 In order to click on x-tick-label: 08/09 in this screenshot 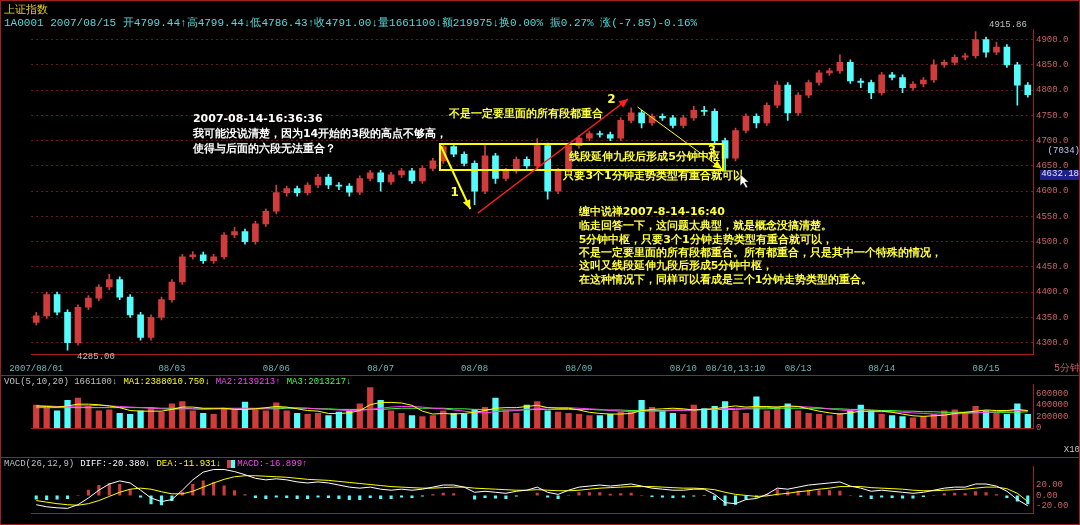, I will do `click(579, 368)`.